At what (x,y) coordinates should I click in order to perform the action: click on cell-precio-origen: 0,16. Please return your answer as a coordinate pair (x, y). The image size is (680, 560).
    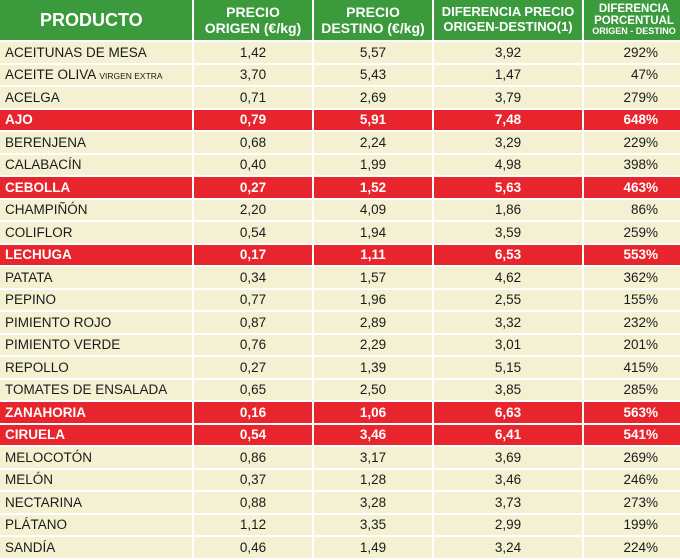
    Looking at the image, I should click on (253, 412).